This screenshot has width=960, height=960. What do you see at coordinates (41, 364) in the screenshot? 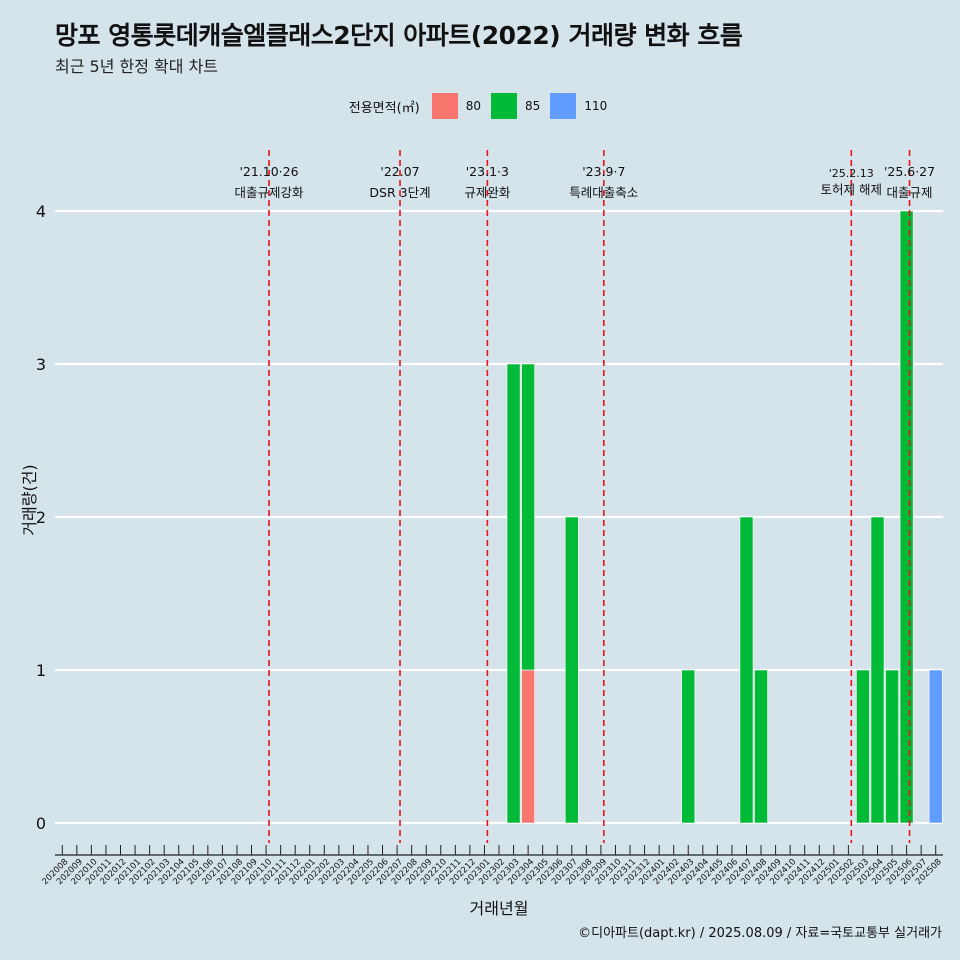
I see `y-tick-label: 3` at bounding box center [41, 364].